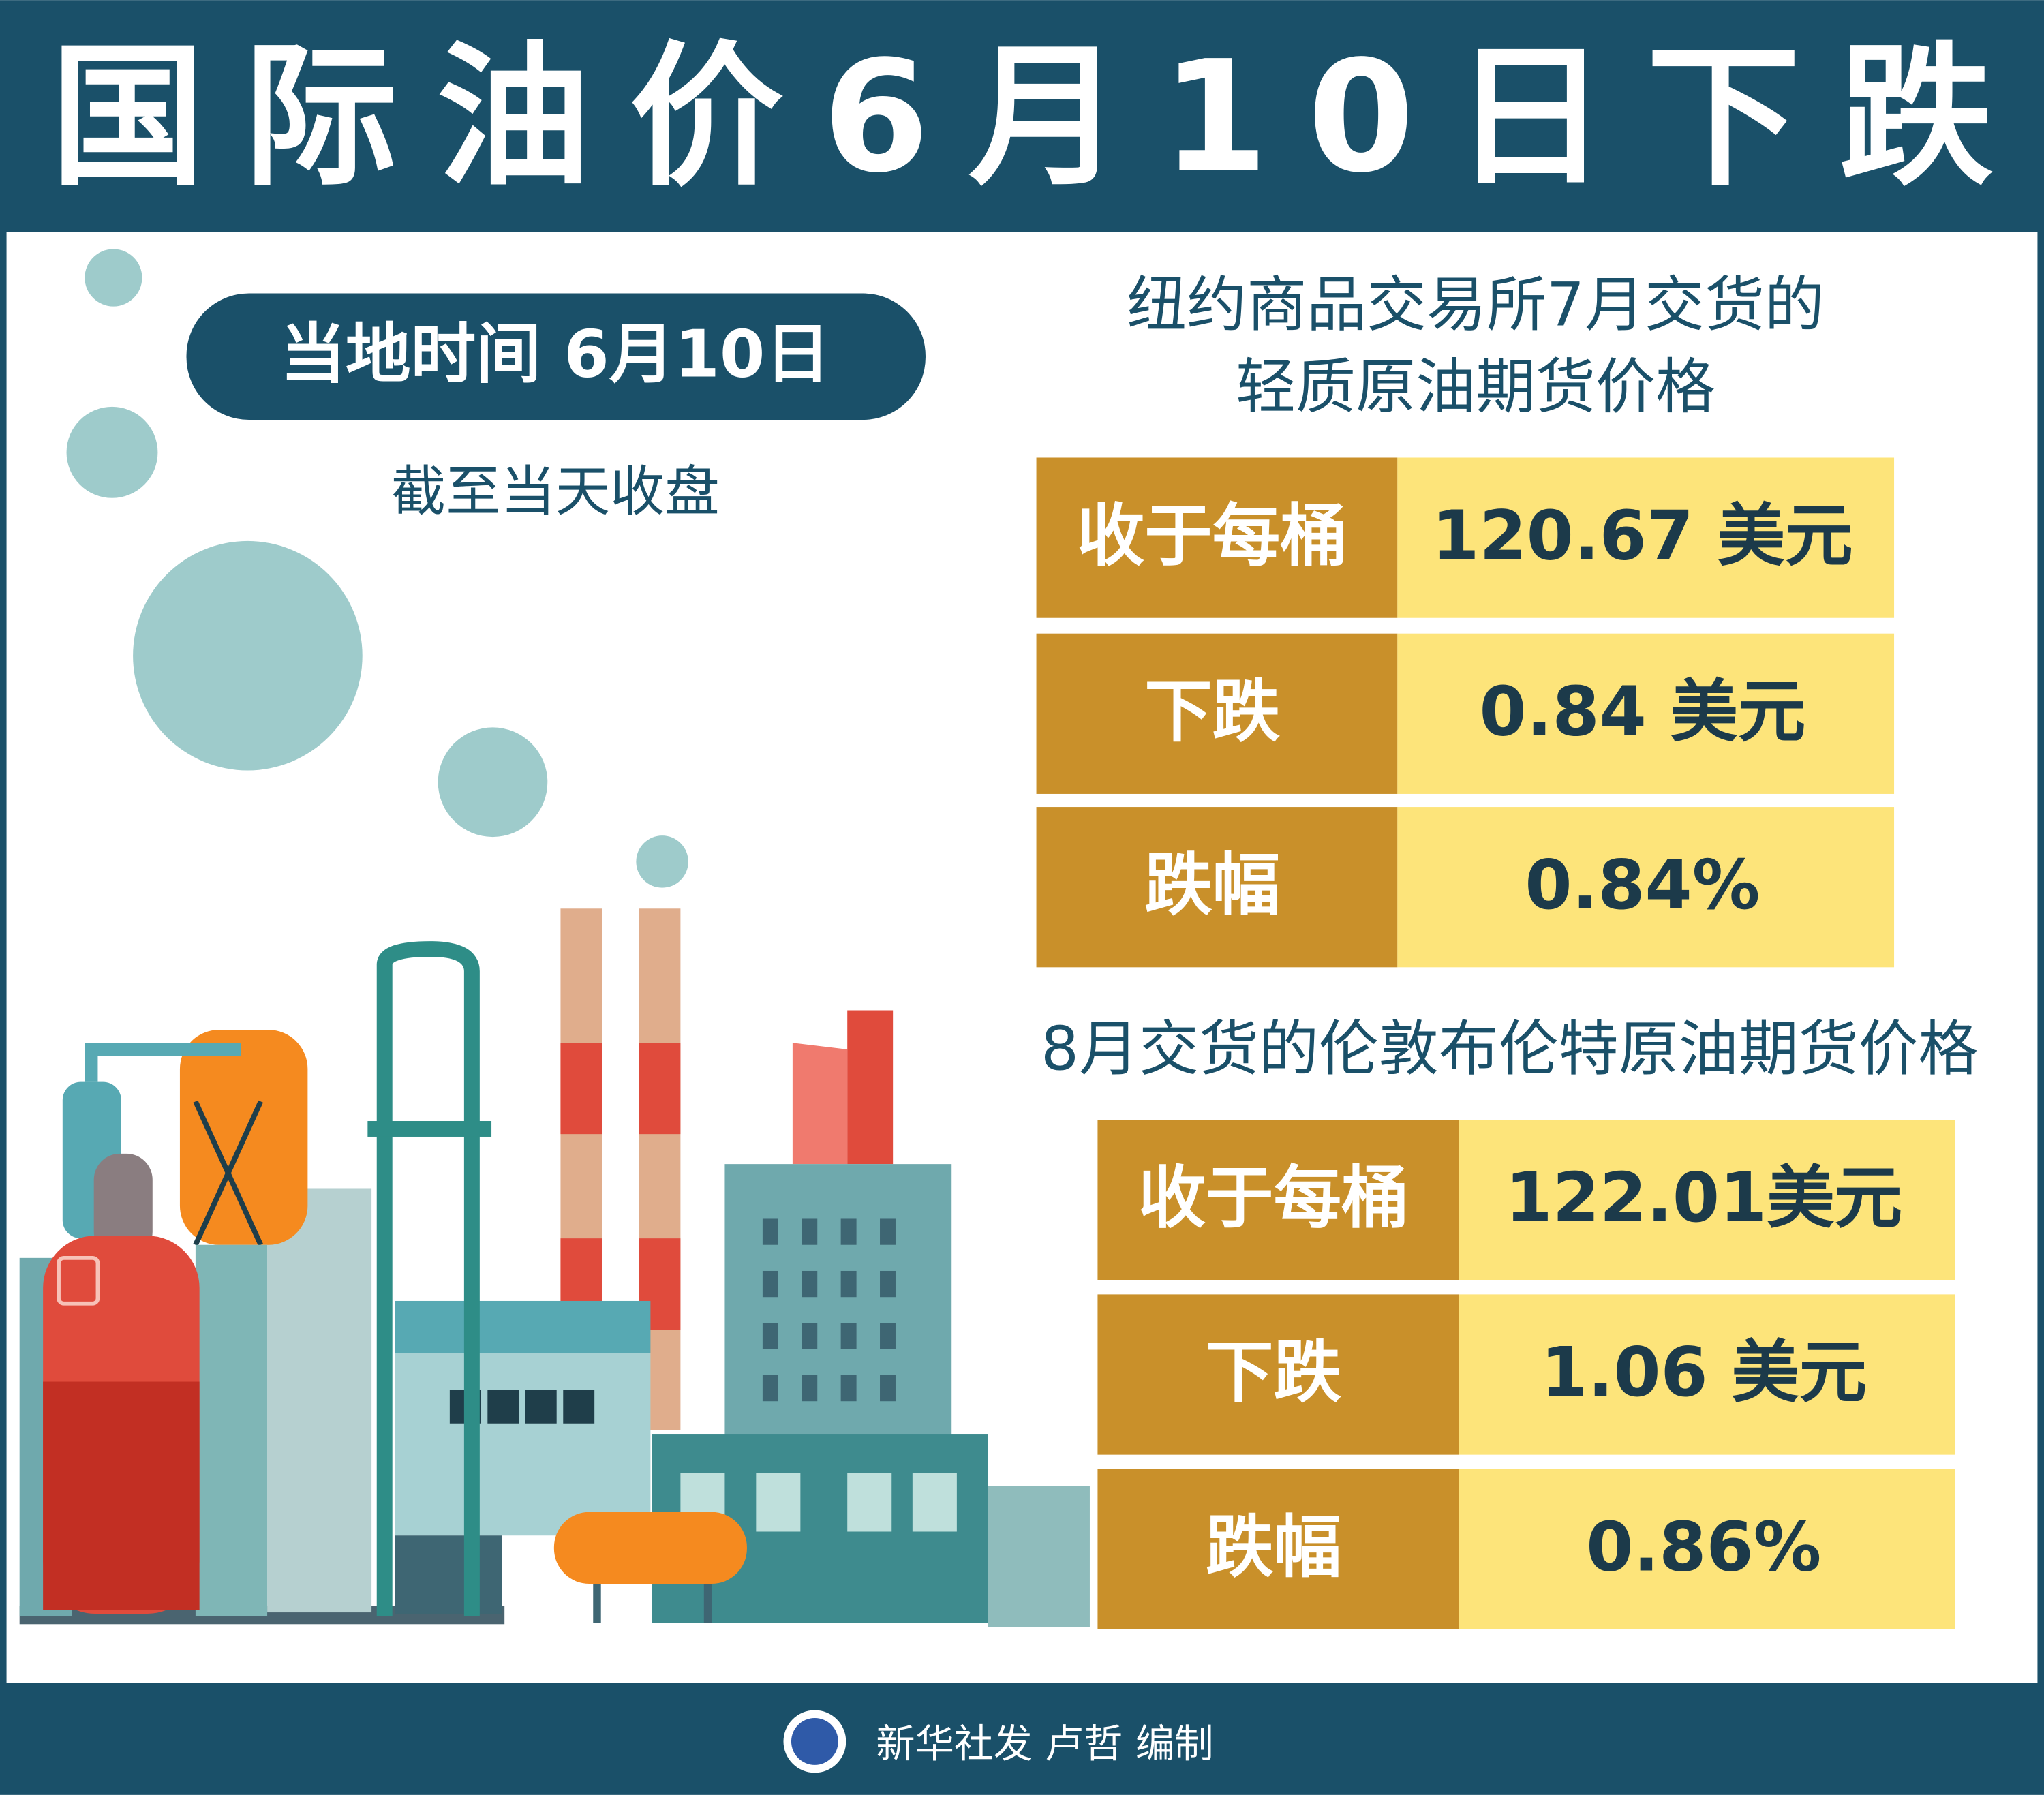  Describe the element at coordinates (1022, 118) in the screenshot. I see `title: 国际油价6月10日下跌` at that location.